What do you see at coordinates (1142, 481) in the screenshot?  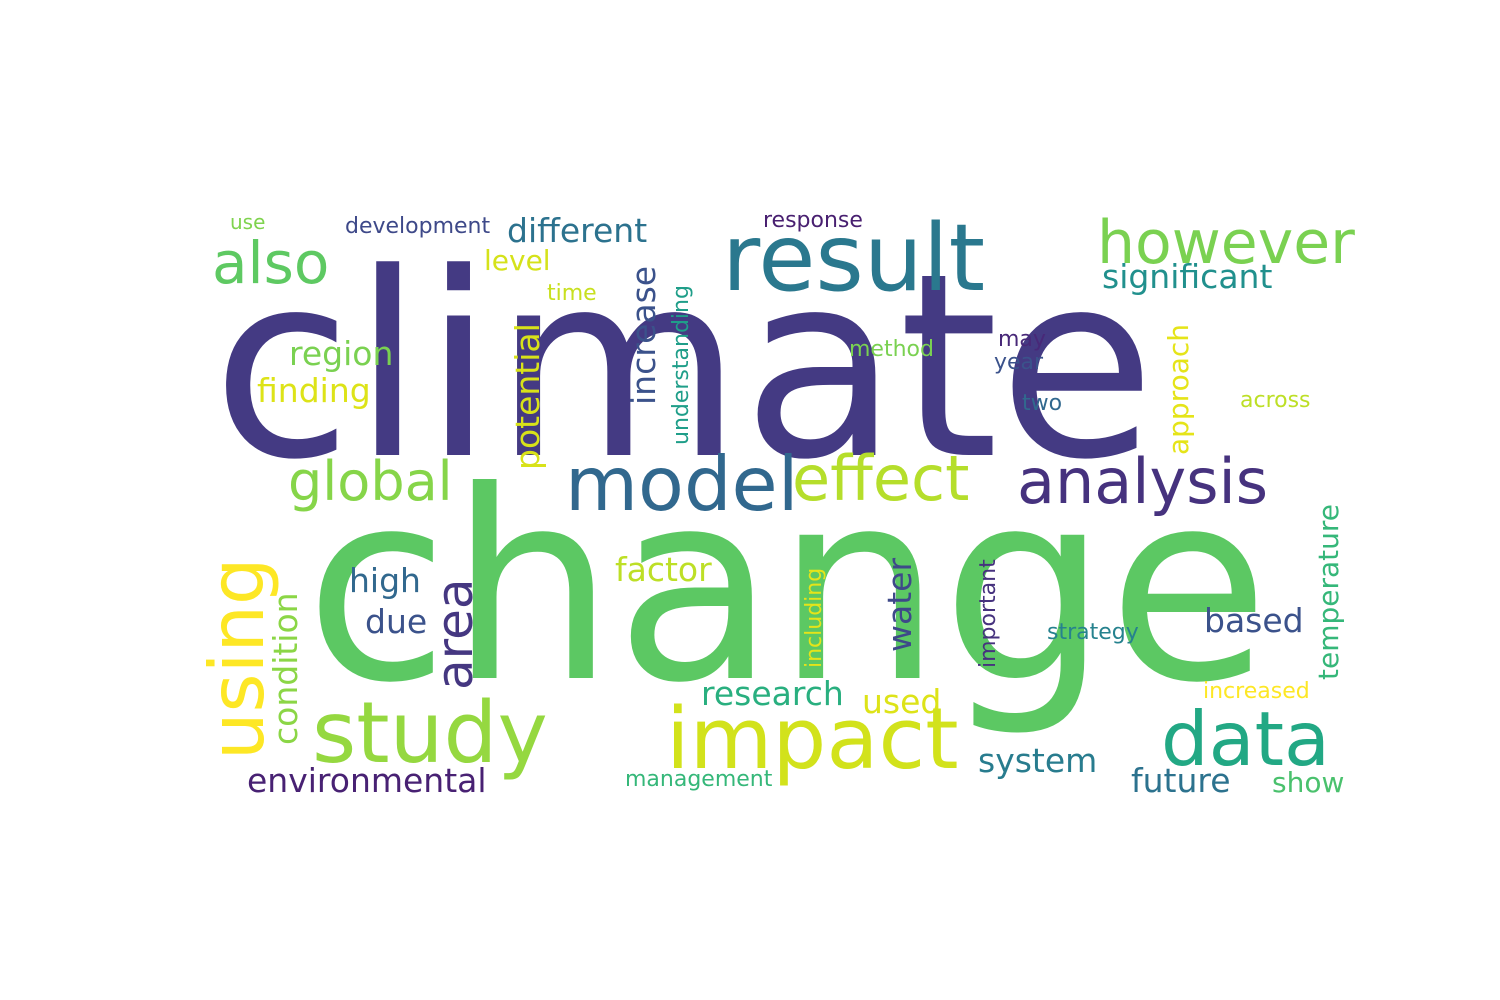 I see `word-analysis: analysis` at bounding box center [1142, 481].